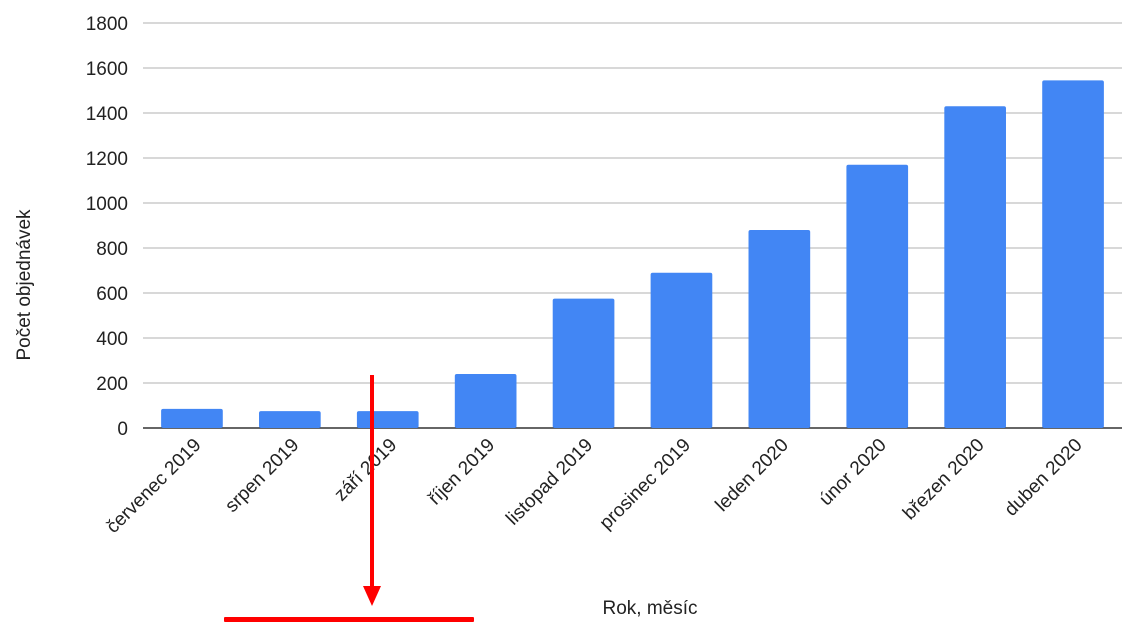 The width and height of the screenshot is (1142, 622). Describe the element at coordinates (122, 429) in the screenshot. I see `y-tick-label: 0` at that location.